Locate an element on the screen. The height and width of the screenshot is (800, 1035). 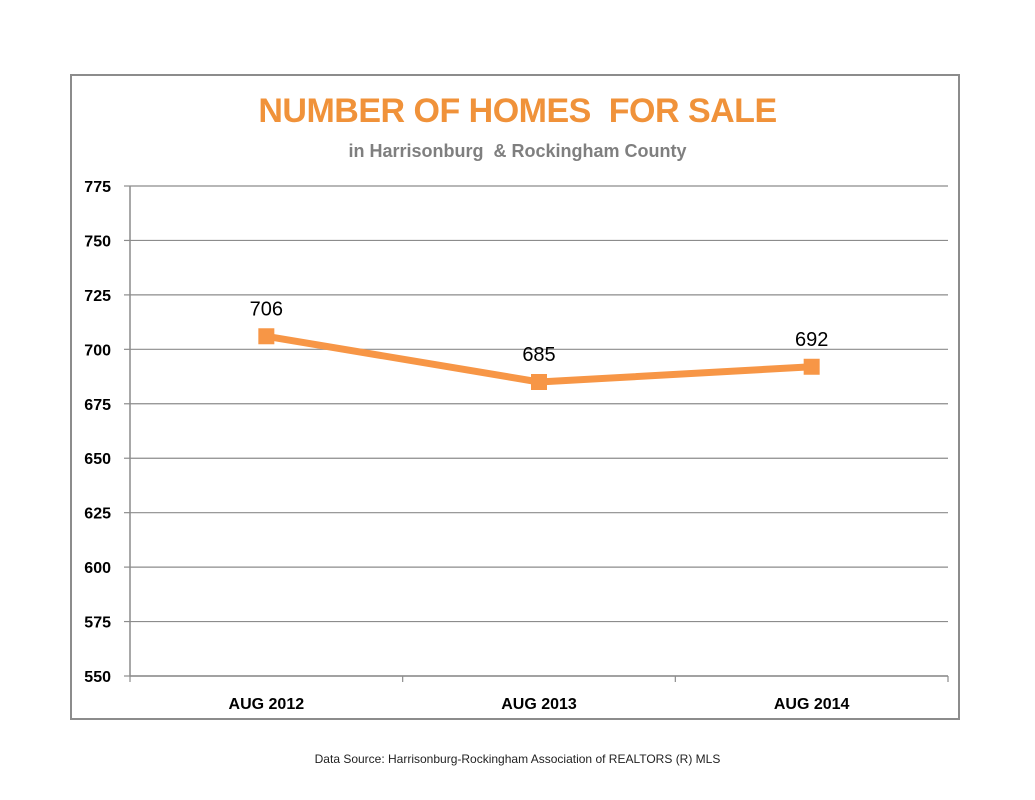
y-tick-label: 725 is located at coordinates (97, 296).